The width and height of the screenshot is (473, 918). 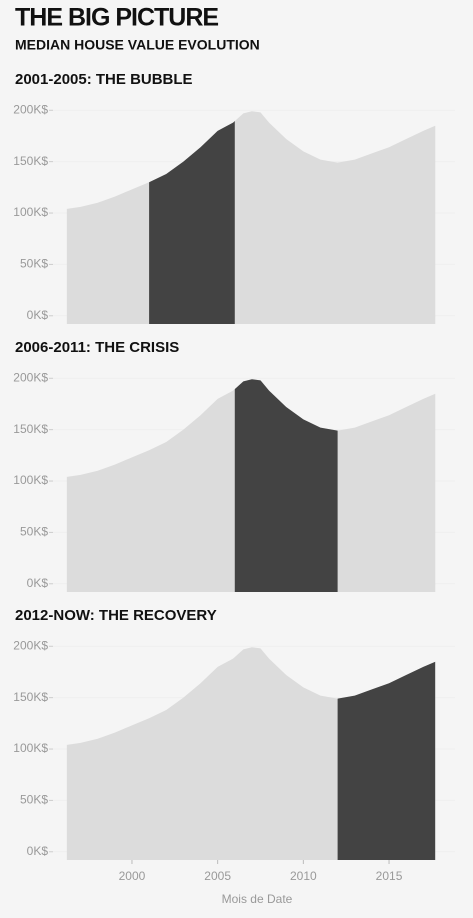 What do you see at coordinates (116, 18) in the screenshot?
I see `page-title: THE BIG PICTURE` at bounding box center [116, 18].